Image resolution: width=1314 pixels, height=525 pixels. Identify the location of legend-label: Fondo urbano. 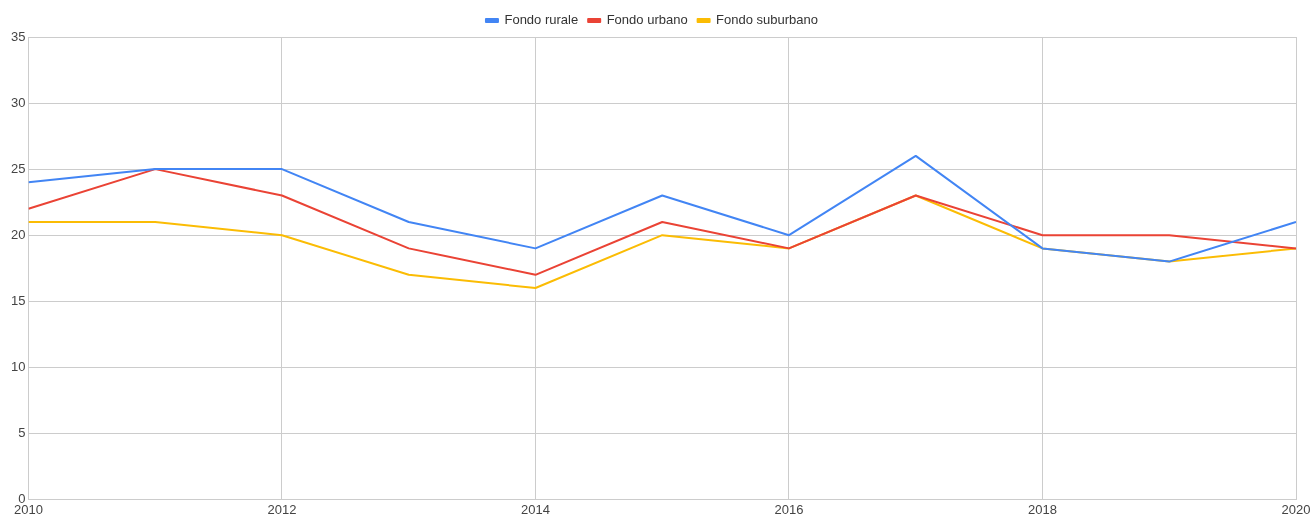
(647, 20).